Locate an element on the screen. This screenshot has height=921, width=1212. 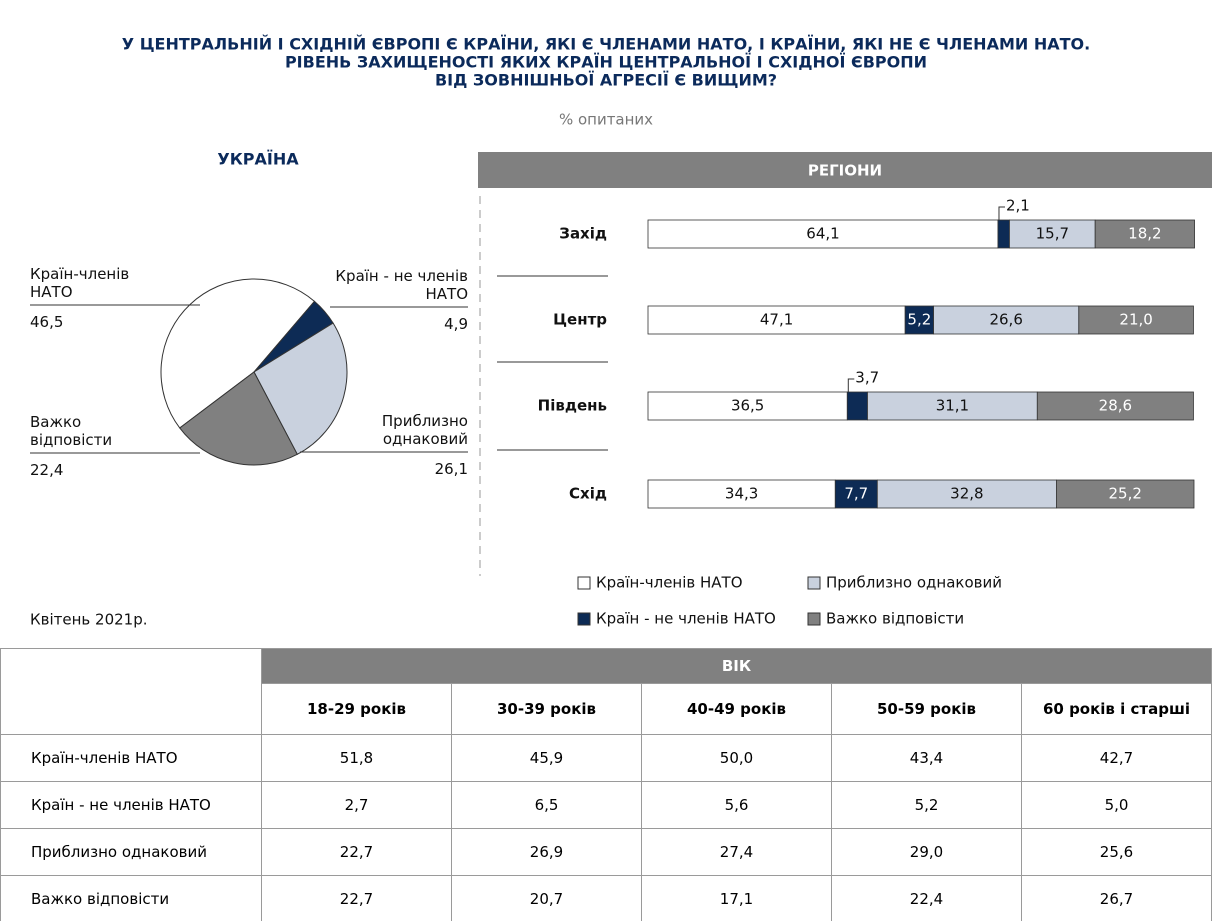
cell: 5,0 is located at coordinates (1116, 805).